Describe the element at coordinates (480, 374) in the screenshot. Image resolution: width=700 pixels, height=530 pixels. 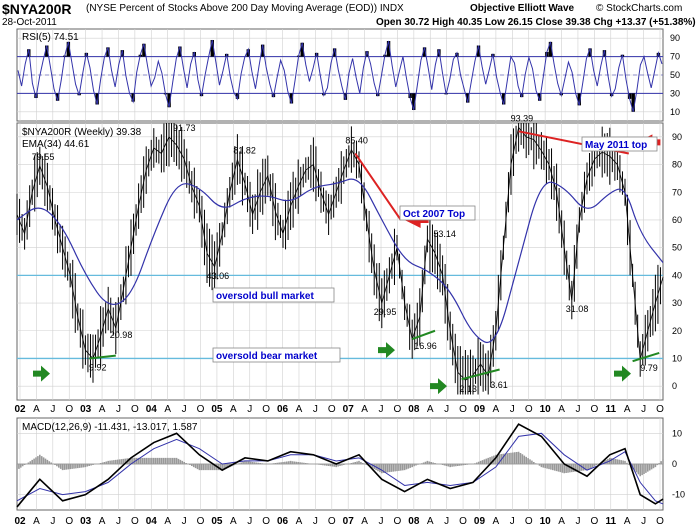
I see `support-line-2009` at that location.